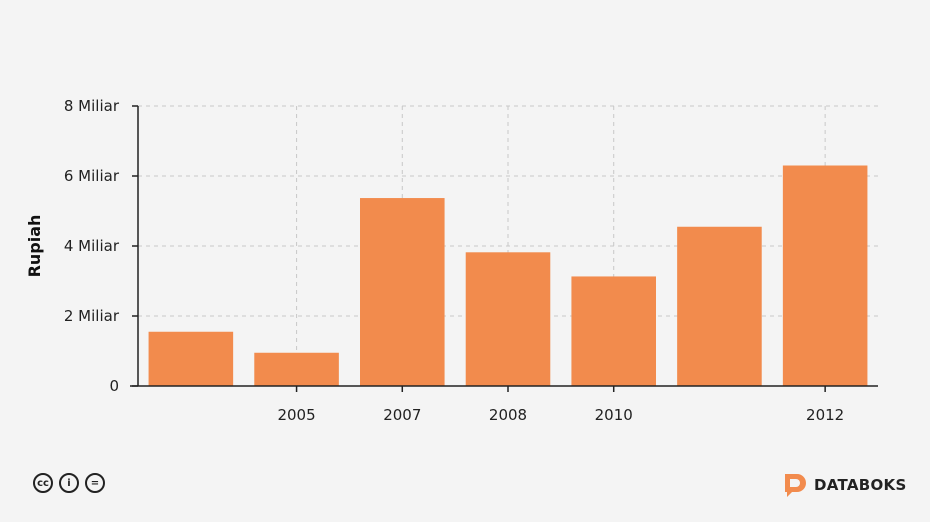 The image size is (930, 522). I want to click on x-axis-ticks: 2005 2007 2008 2010 2012, so click(560, 405).